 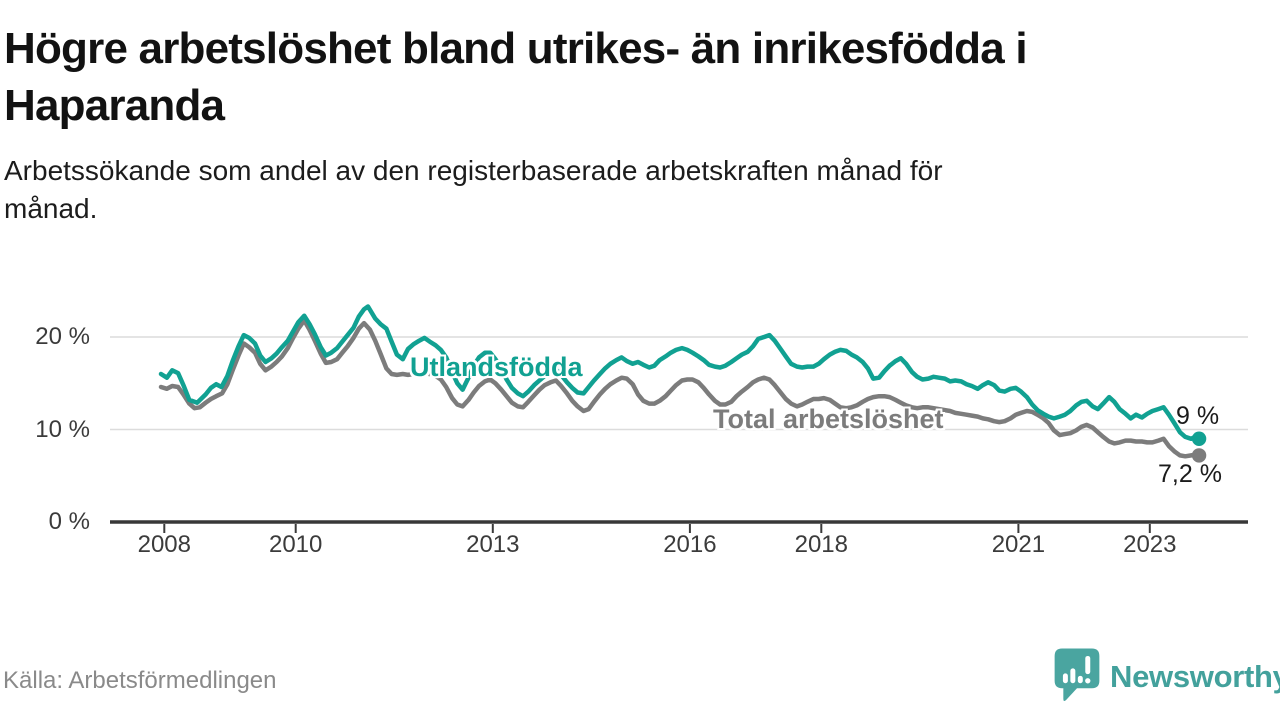 What do you see at coordinates (496, 367) in the screenshot?
I see `series-label-utlandsfodda: Utlandsfödda` at bounding box center [496, 367].